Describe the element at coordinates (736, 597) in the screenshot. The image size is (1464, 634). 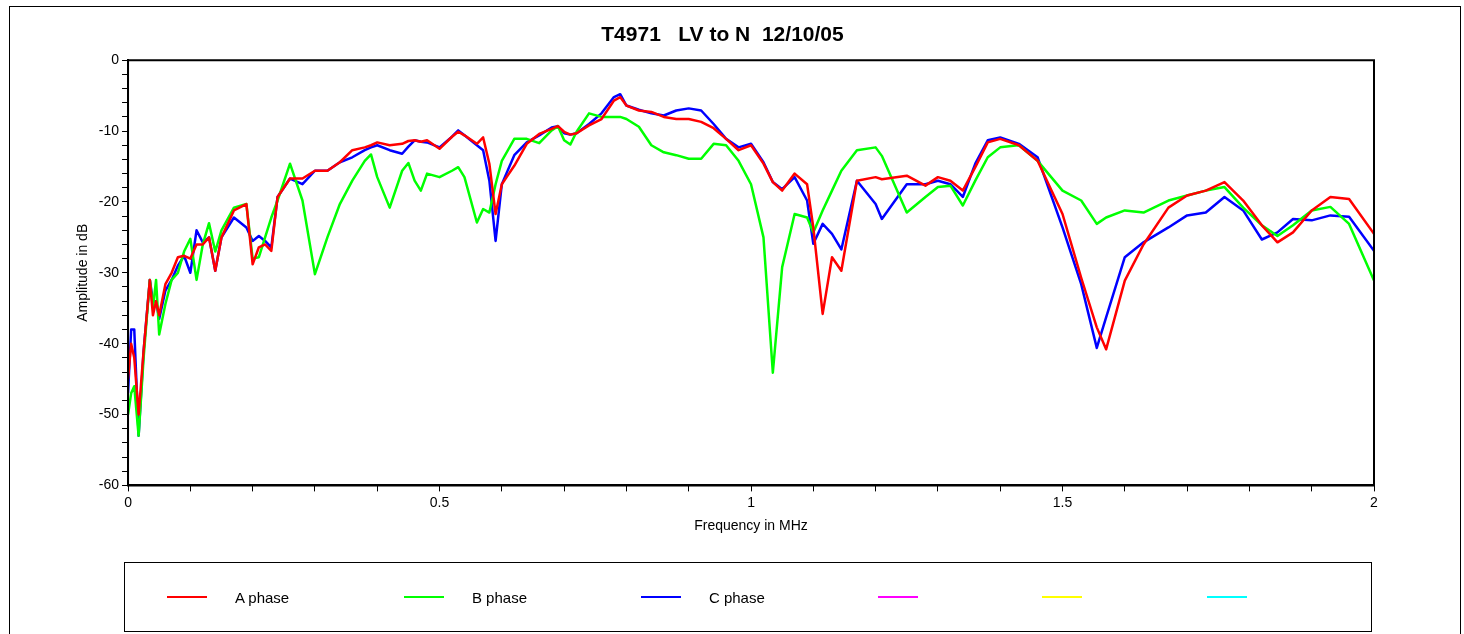
I see `legend-label: C phase` at that location.